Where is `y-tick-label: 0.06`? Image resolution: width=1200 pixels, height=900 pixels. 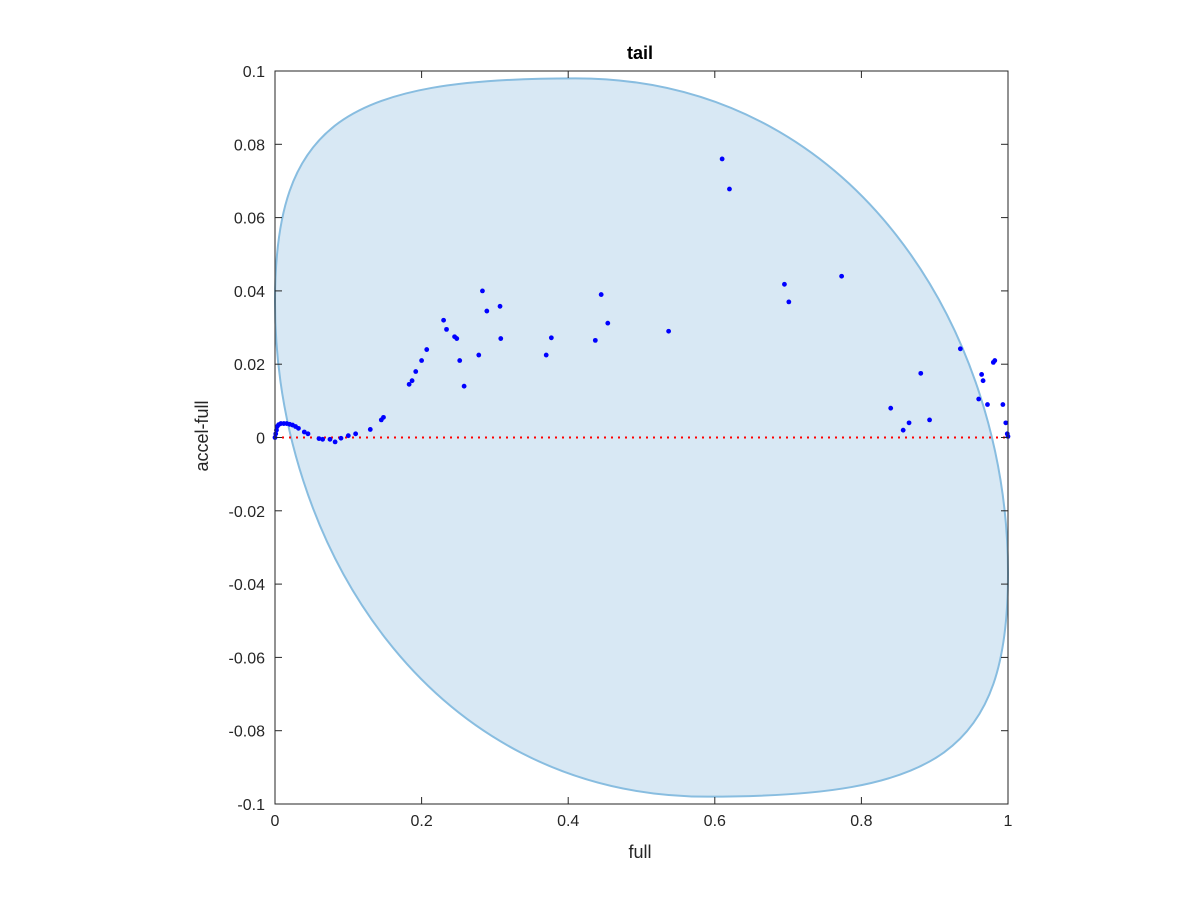 y-tick-label: 0.06 is located at coordinates (249, 219).